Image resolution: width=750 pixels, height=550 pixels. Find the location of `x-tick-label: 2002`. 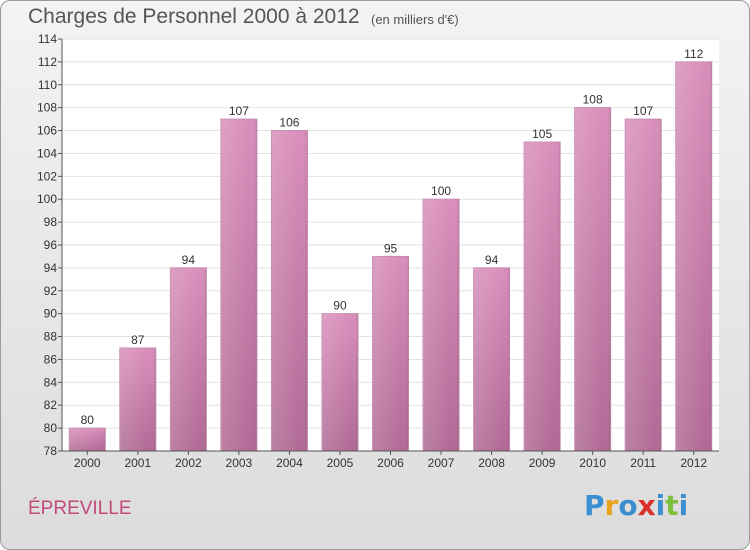

x-tick-label: 2002 is located at coordinates (188, 463).